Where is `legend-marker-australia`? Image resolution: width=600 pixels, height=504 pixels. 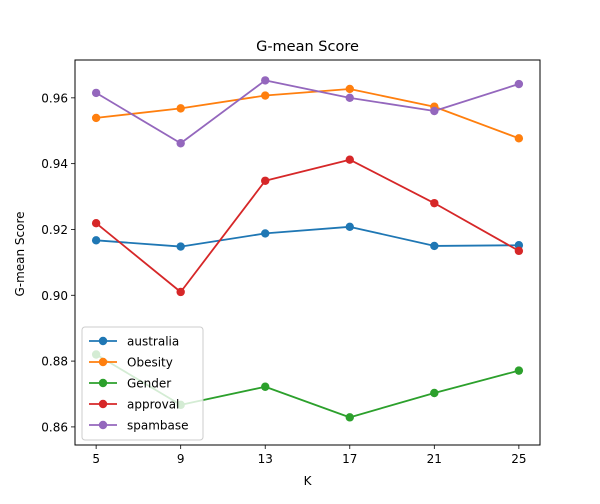 legend-marker-australia is located at coordinates (103, 341).